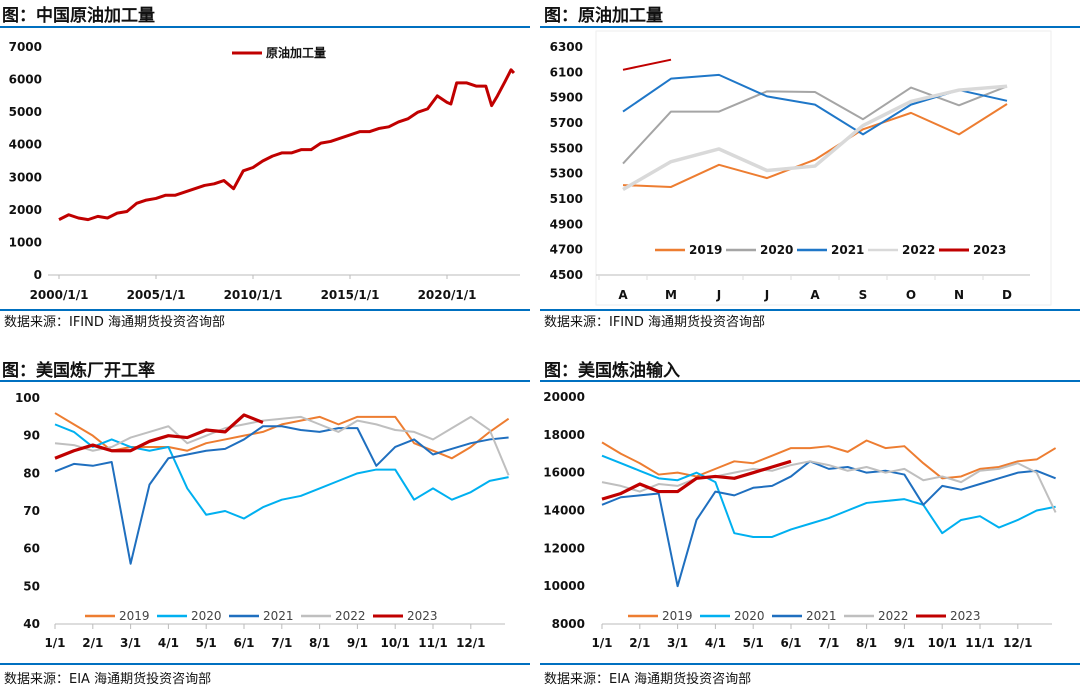  What do you see at coordinates (564, 586) in the screenshot?
I see `y-tick-label: 10000` at bounding box center [564, 586].